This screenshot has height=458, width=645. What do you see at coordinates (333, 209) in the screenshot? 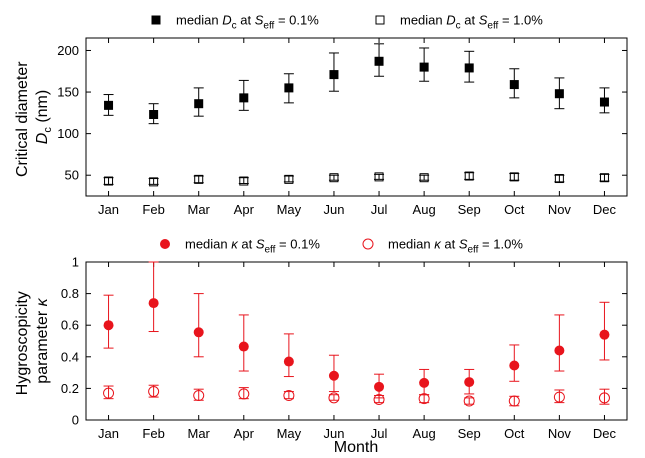
I see `x-tick-label-top: Jun` at bounding box center [333, 209].